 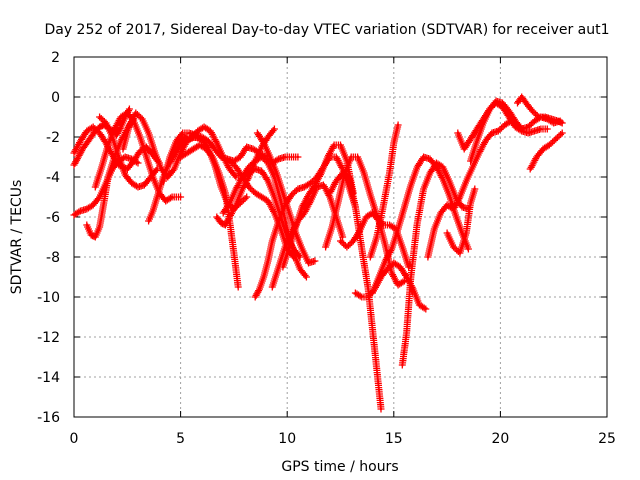 What do you see at coordinates (53, 258) in the screenshot?
I see `y-tick-label: -8` at bounding box center [53, 258].